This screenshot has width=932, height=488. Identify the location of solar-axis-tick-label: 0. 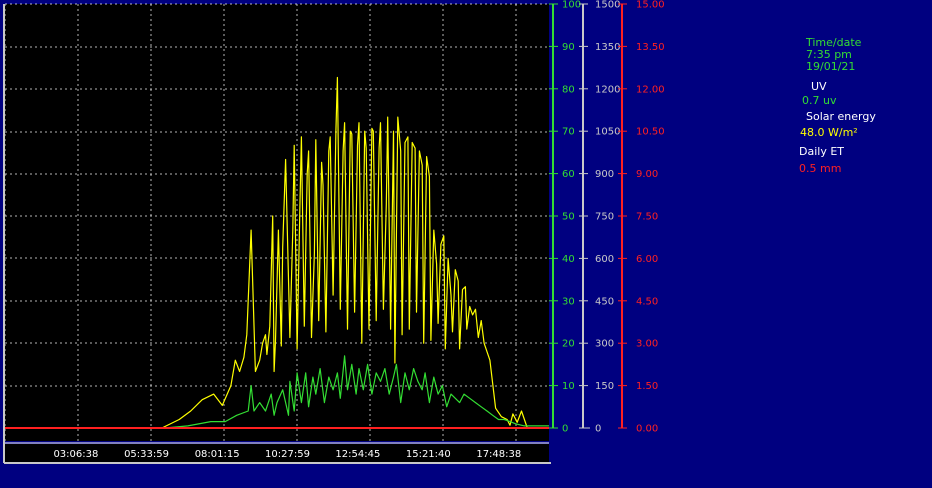
(598, 429).